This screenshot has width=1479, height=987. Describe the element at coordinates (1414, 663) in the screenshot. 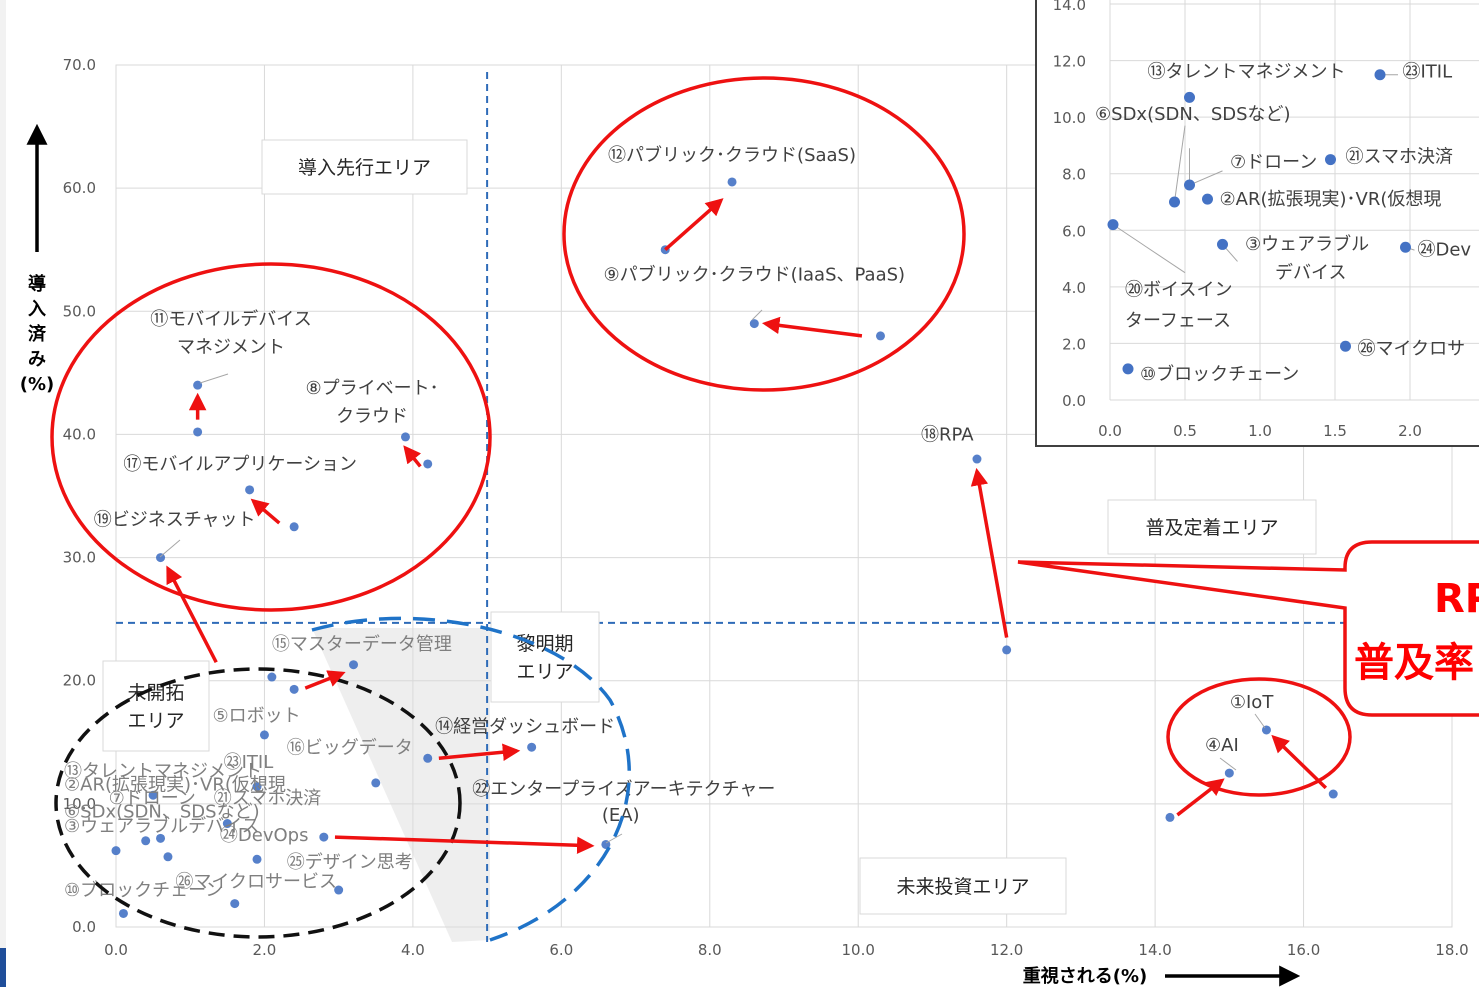

I see `callout-line-2: 普及率` at that location.